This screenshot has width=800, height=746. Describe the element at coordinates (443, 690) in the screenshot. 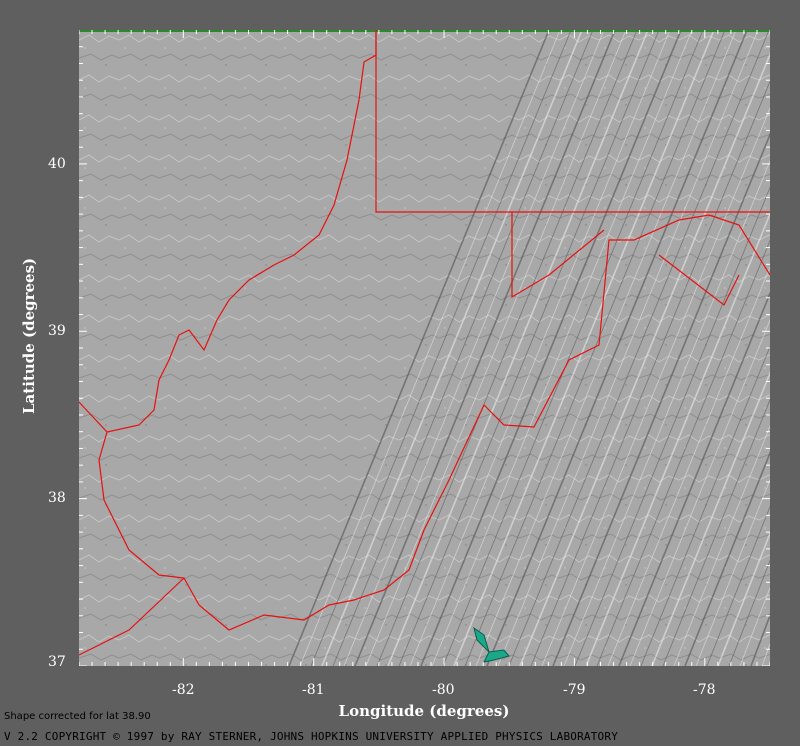

I see `x-tick-label: -80` at that location.